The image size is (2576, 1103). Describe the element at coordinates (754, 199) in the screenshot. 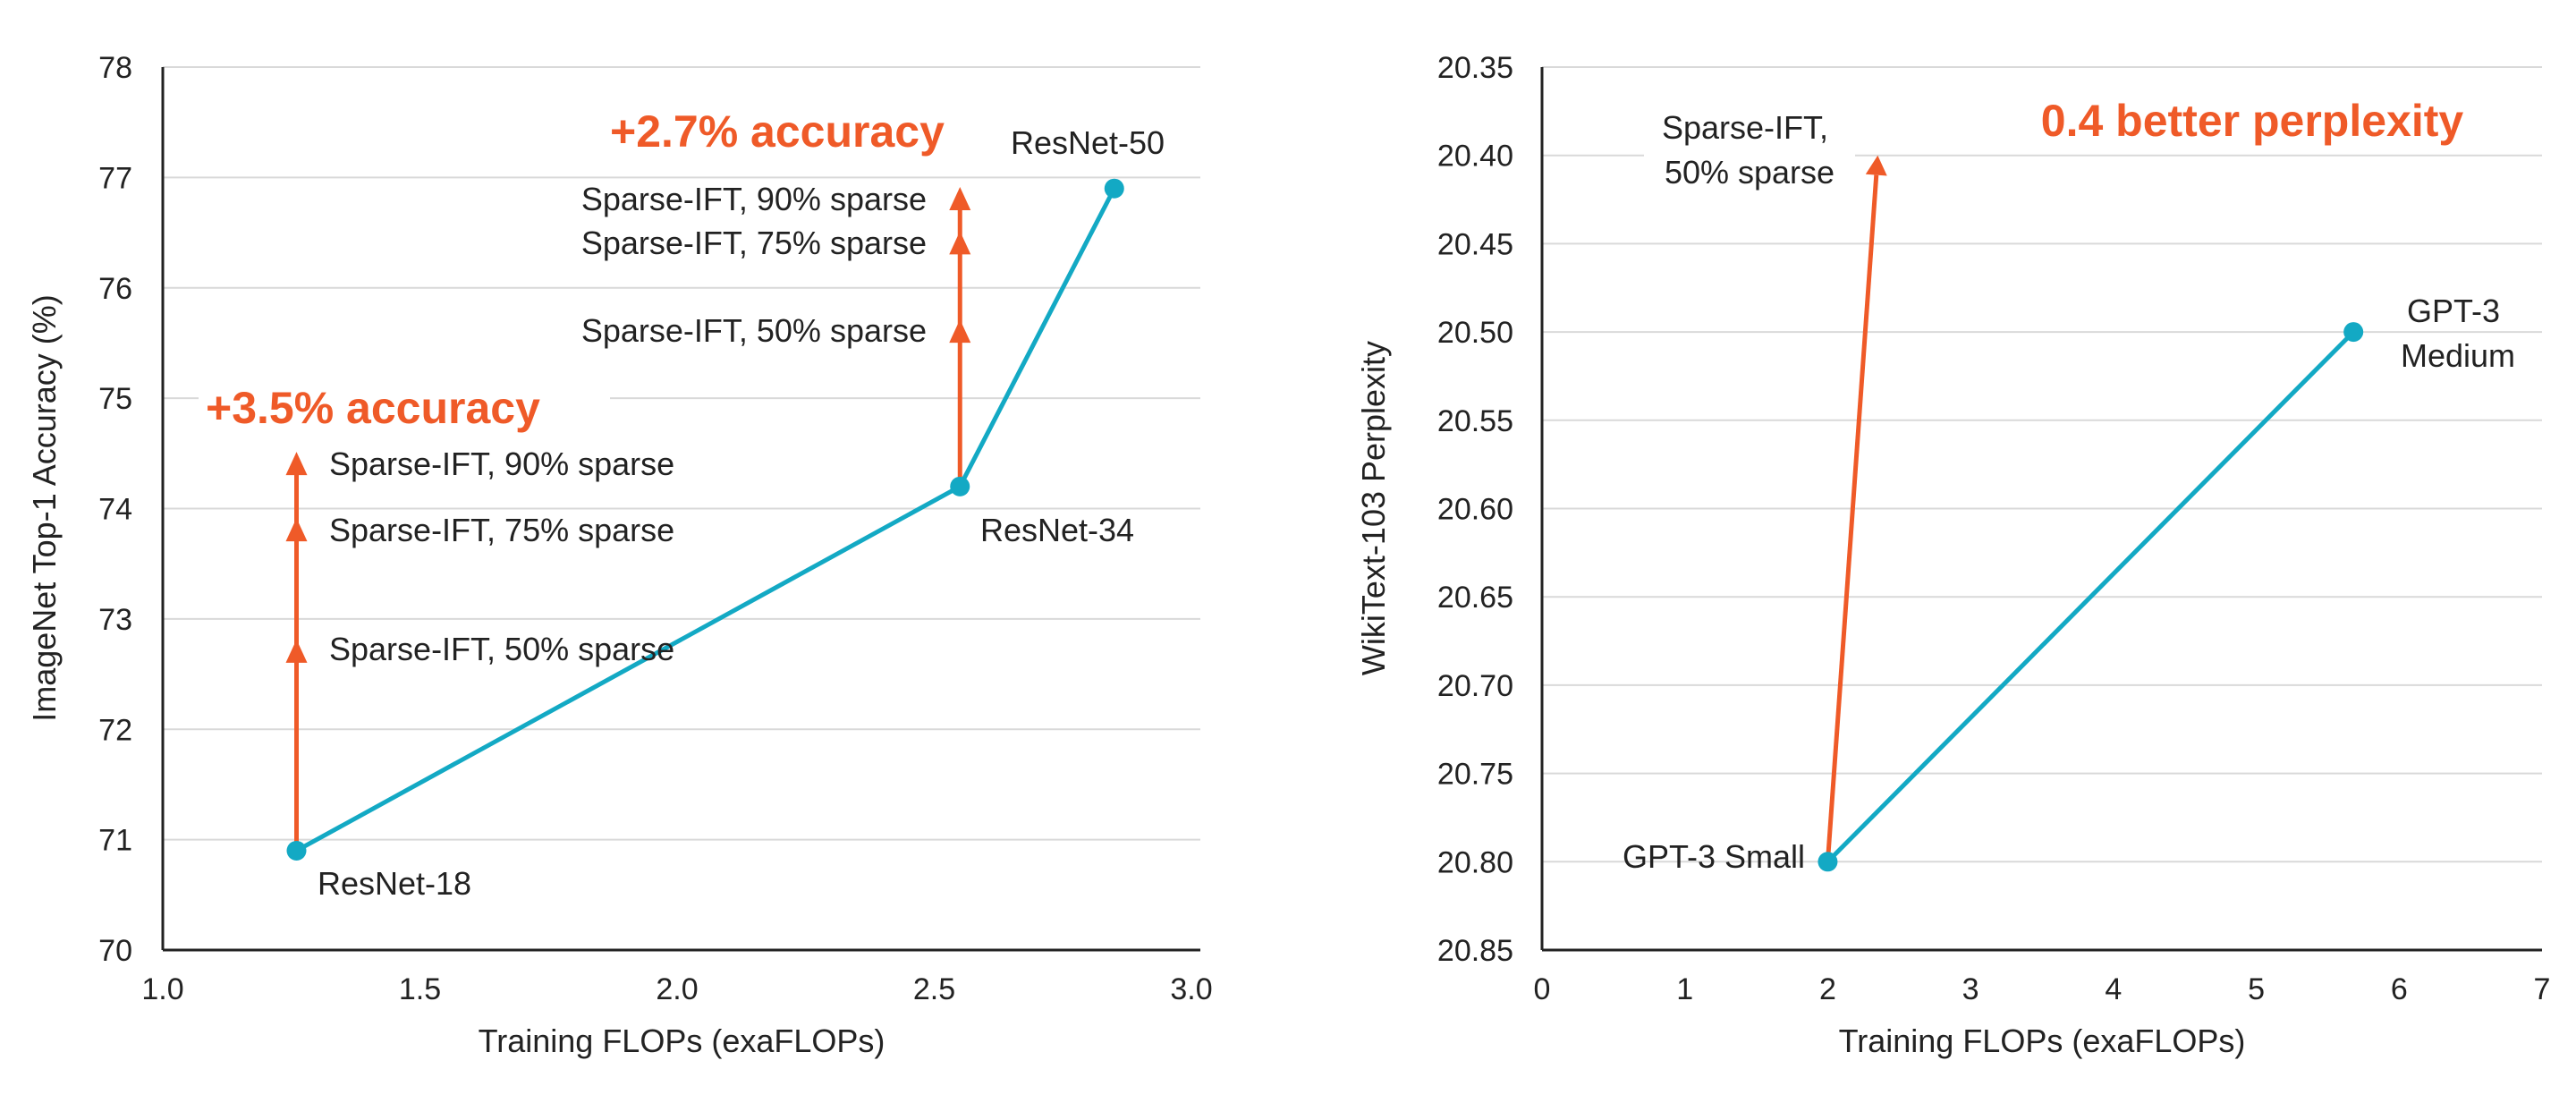

I see `marker-label-90-right: Sparse-IFT, 90% sparse` at that location.